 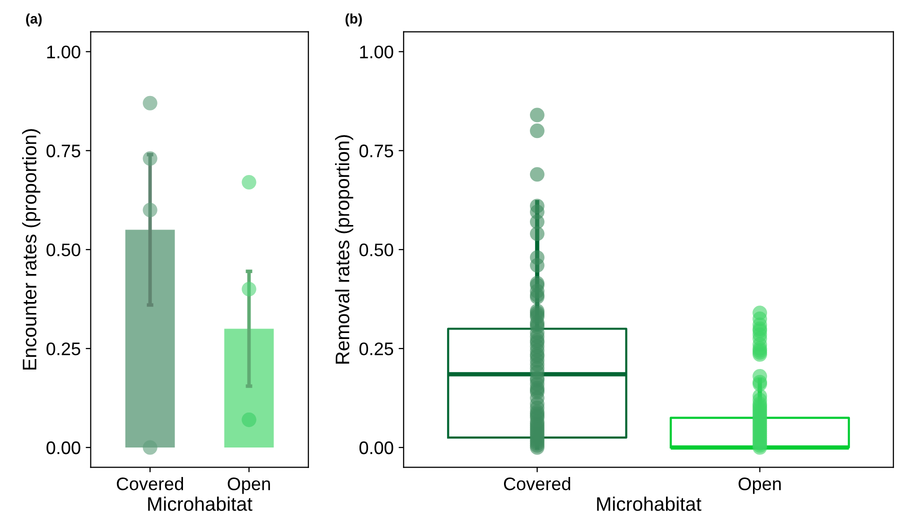 I want to click on chart-title: (a), so click(x=34, y=19).